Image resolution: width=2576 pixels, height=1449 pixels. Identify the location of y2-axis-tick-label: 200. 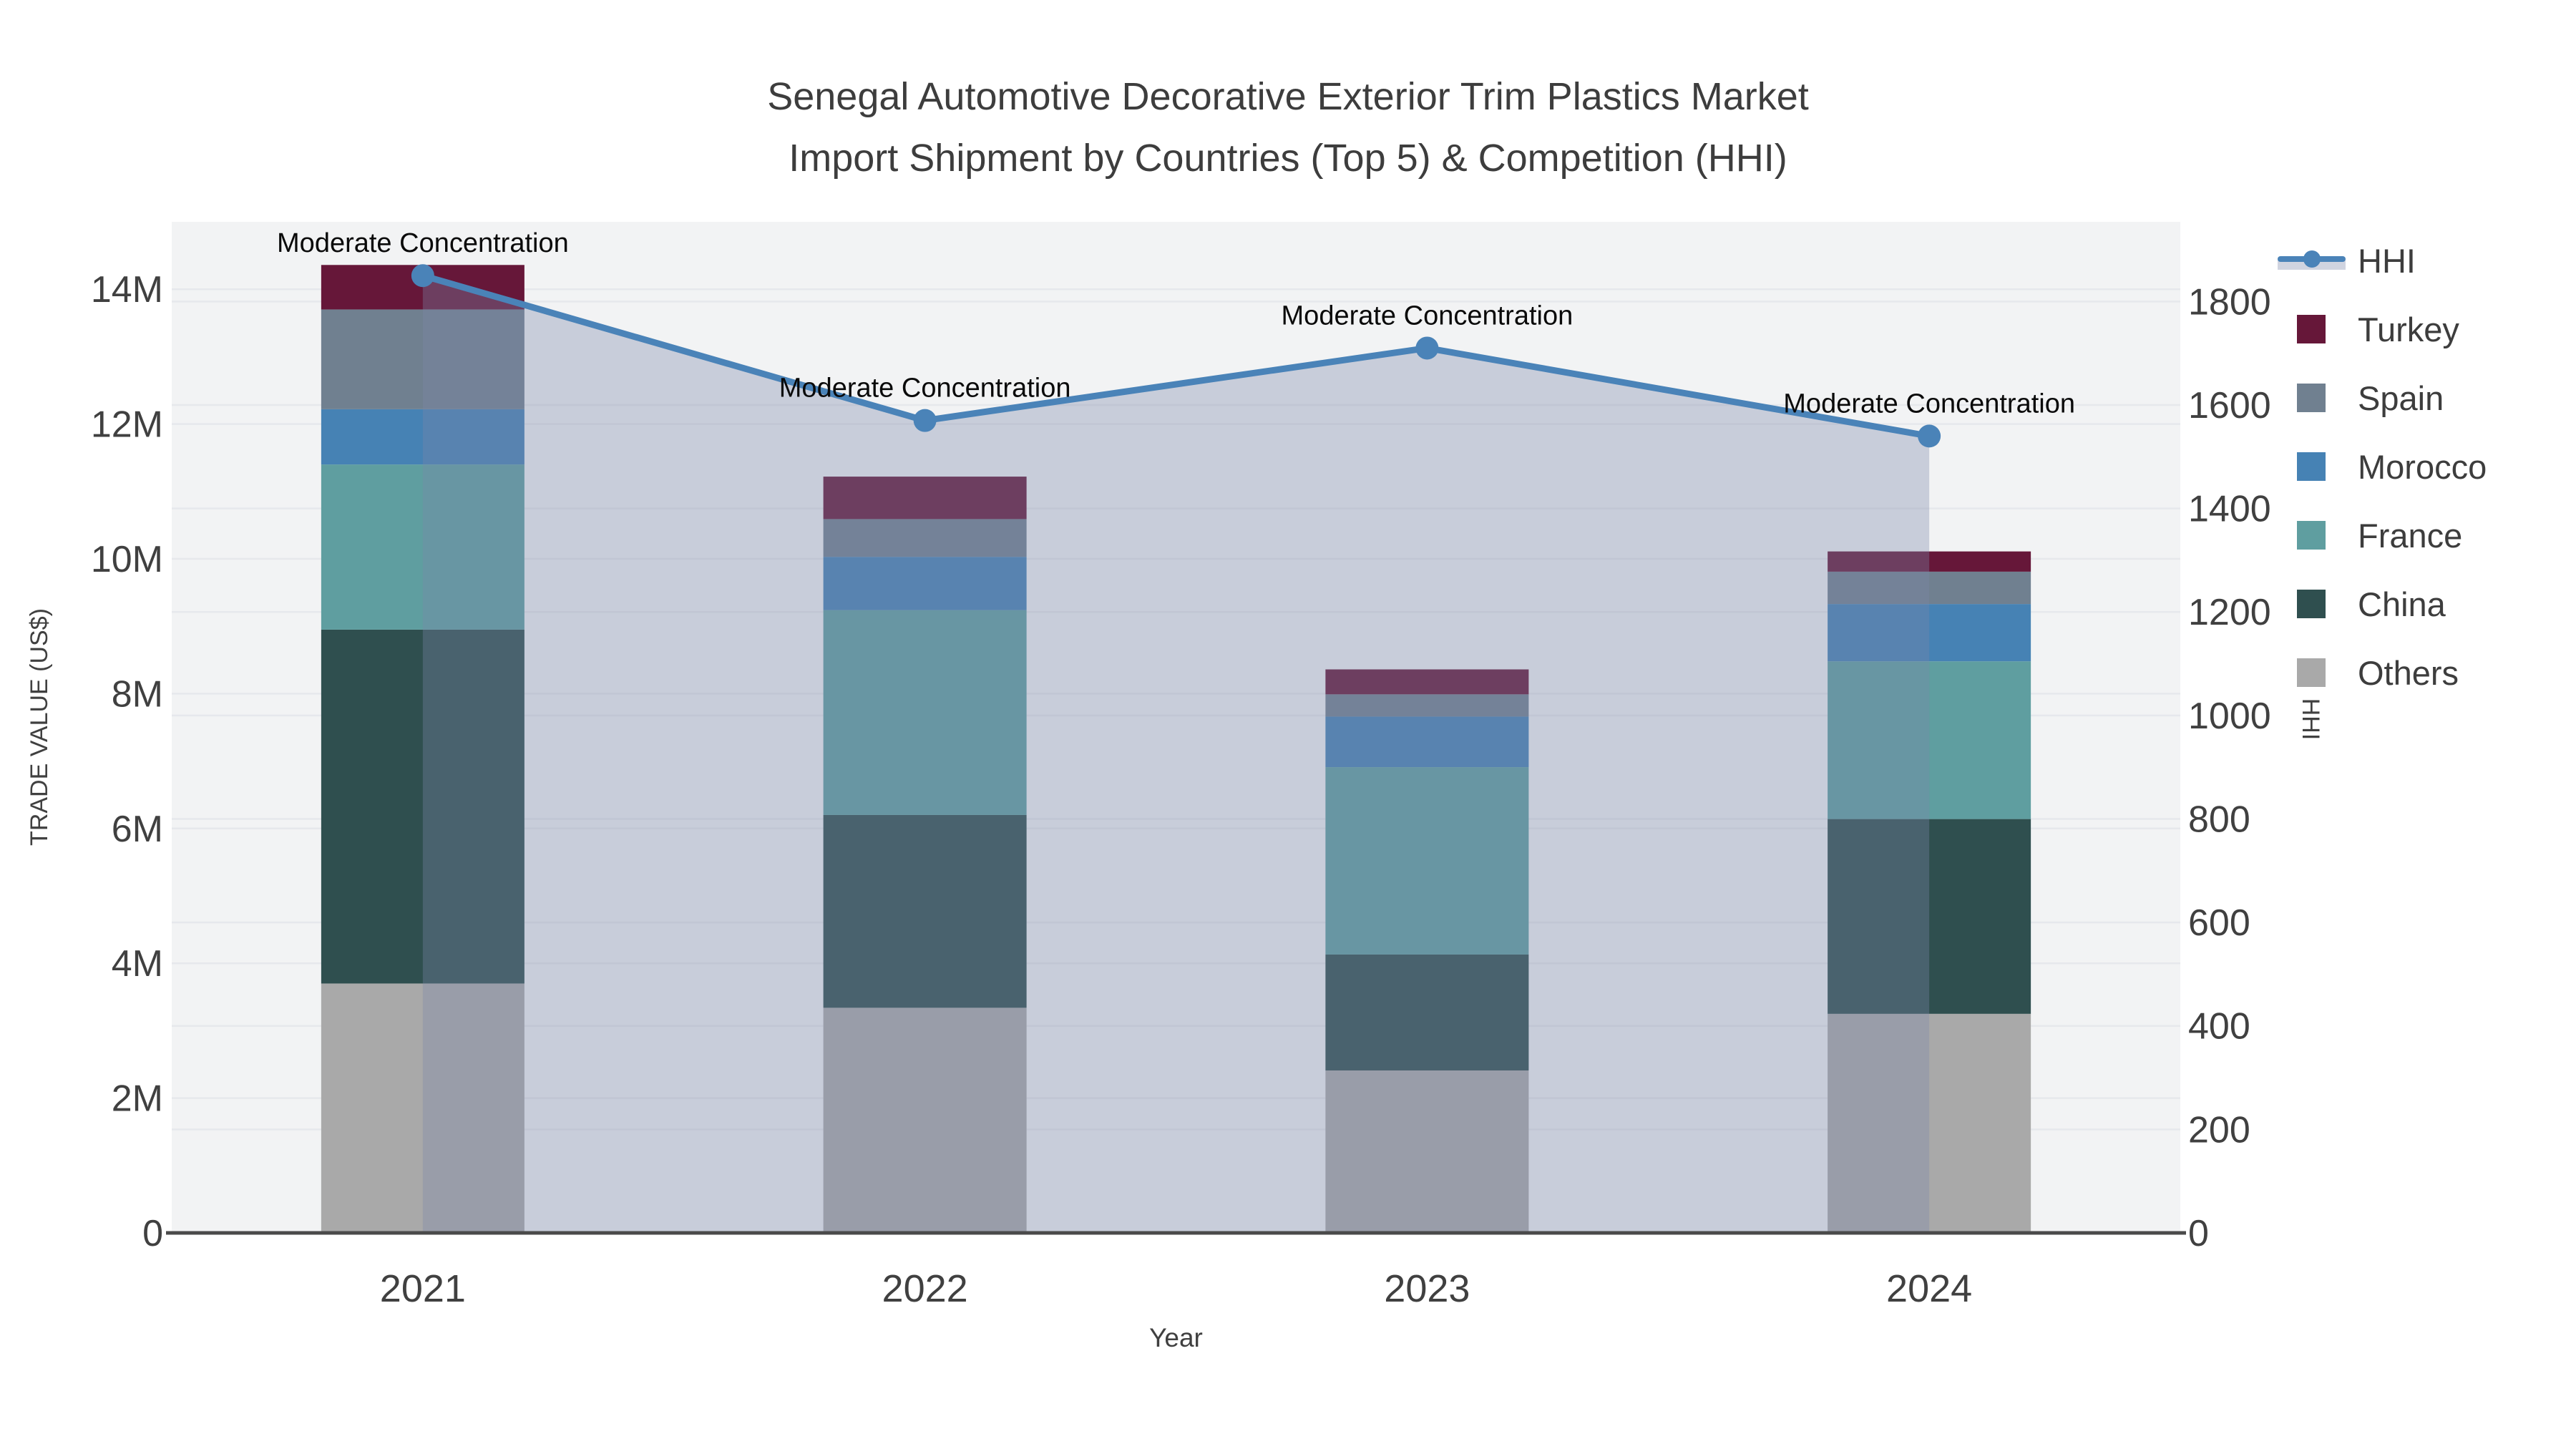
(2219, 1130).